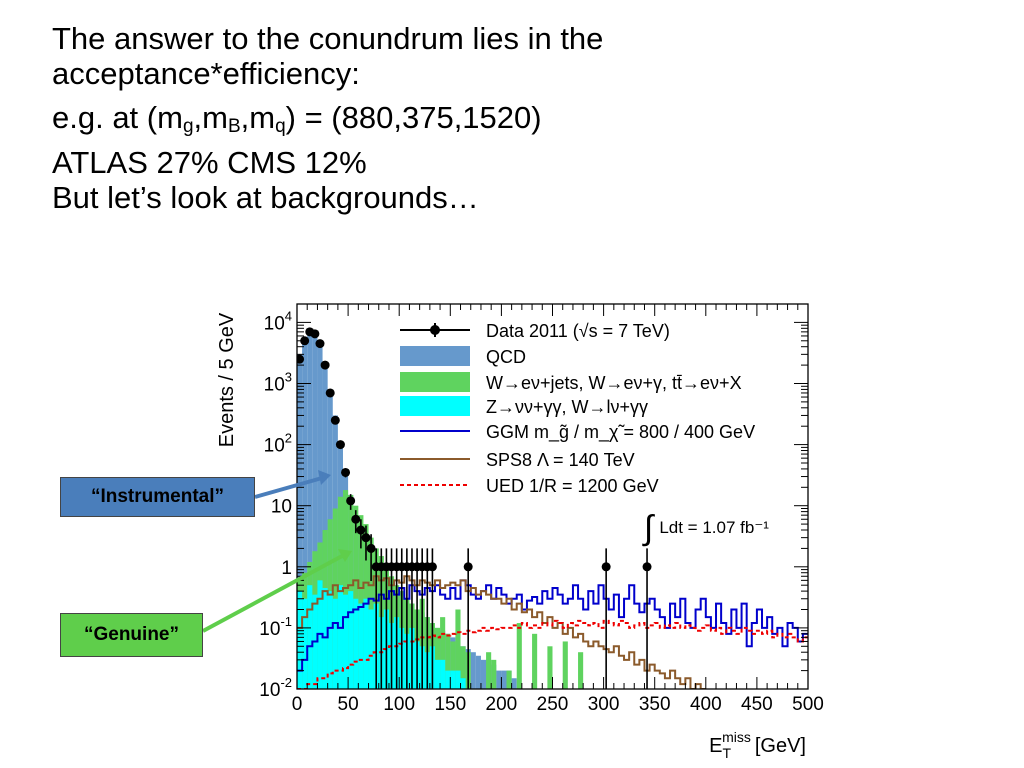 This screenshot has height=768, width=1024. What do you see at coordinates (131, 635) in the screenshot?
I see `genuine-callout: “Genuine”` at bounding box center [131, 635].